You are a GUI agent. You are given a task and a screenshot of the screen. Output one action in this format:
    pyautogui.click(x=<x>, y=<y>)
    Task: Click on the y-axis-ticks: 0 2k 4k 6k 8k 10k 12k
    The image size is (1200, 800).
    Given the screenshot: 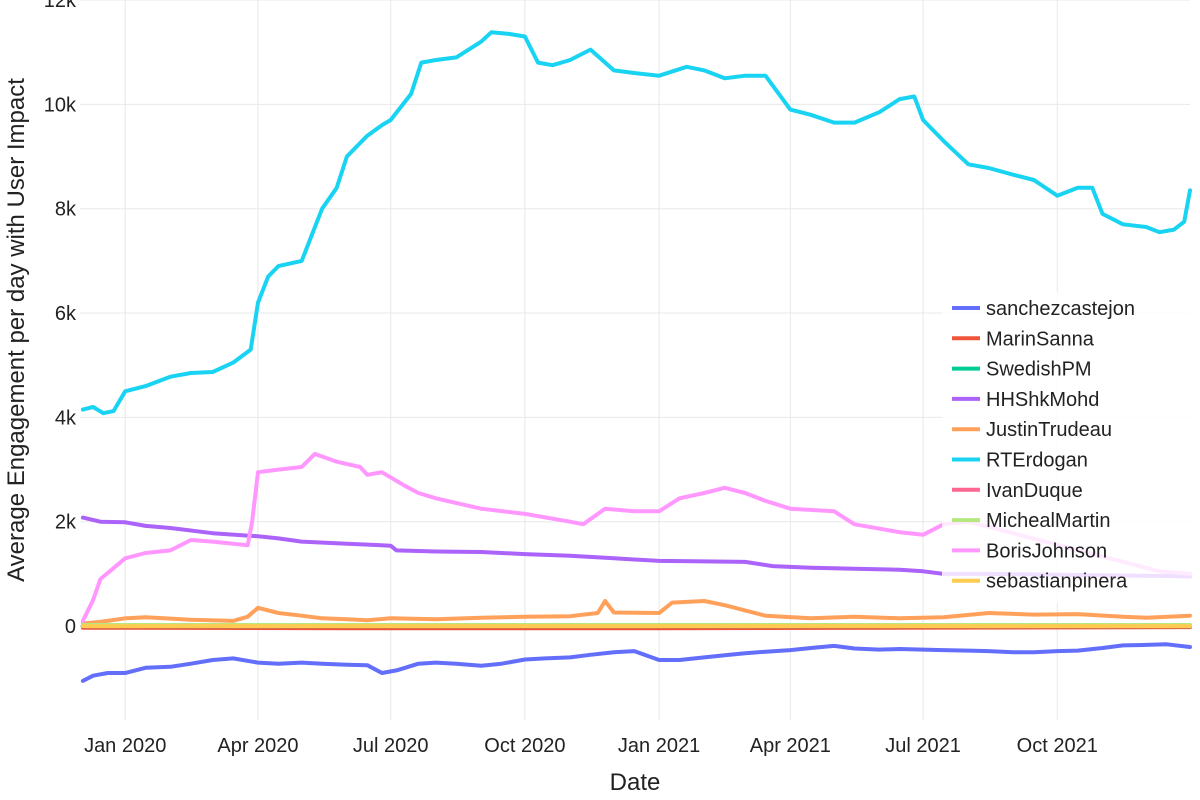 What is the action you would take?
    pyautogui.click(x=60, y=319)
    